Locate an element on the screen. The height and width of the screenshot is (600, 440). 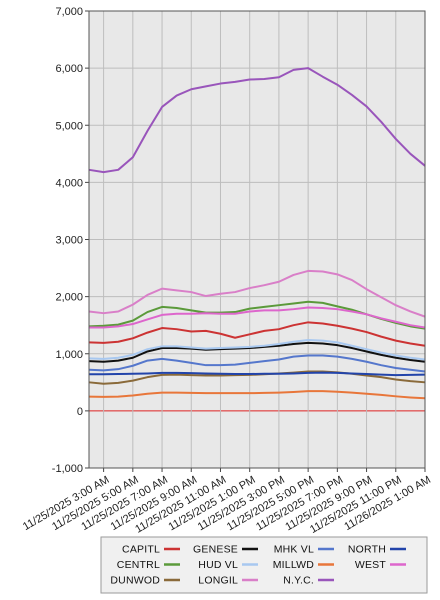
legend-label: LONGIL is located at coordinates (218, 581).